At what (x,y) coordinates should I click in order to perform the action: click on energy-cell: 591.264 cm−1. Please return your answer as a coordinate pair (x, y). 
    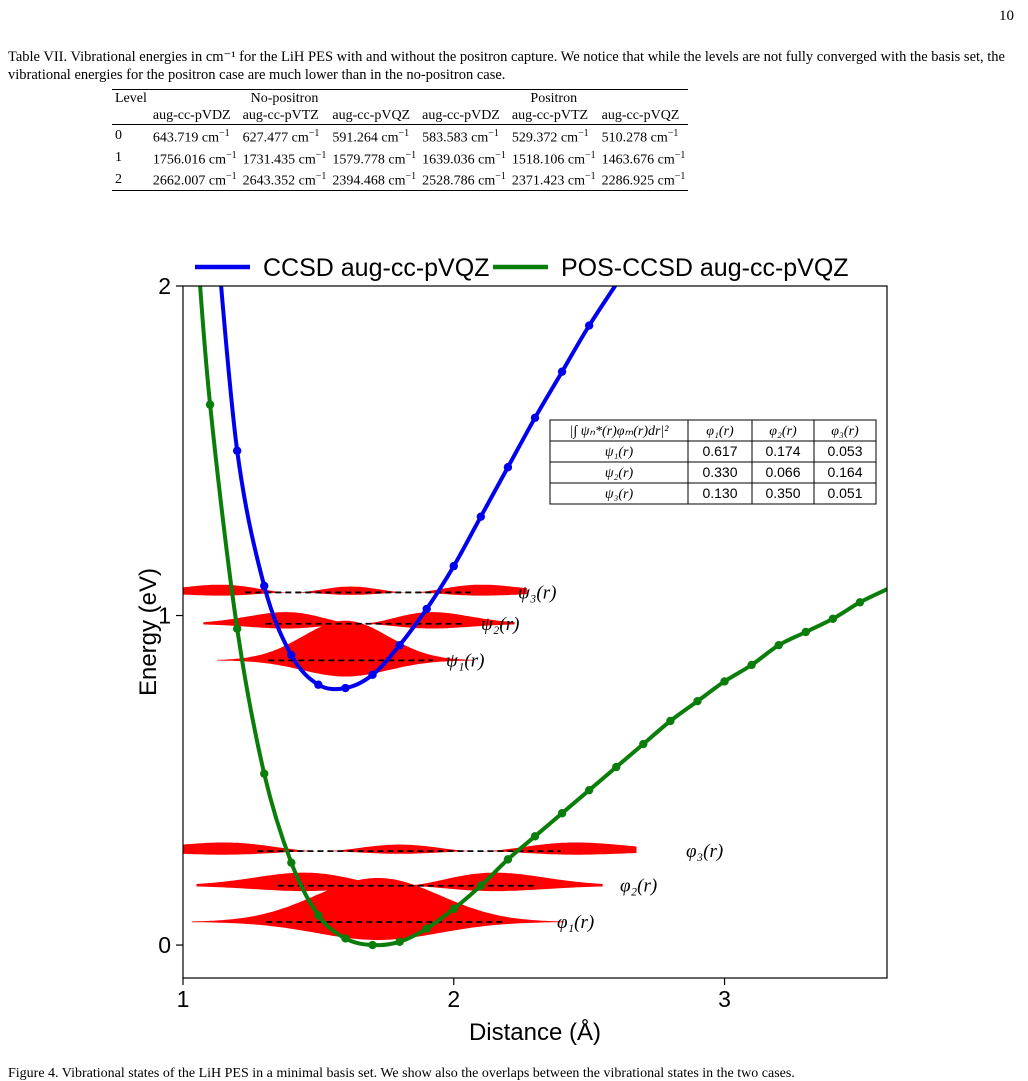
    Looking at the image, I should click on (371, 137).